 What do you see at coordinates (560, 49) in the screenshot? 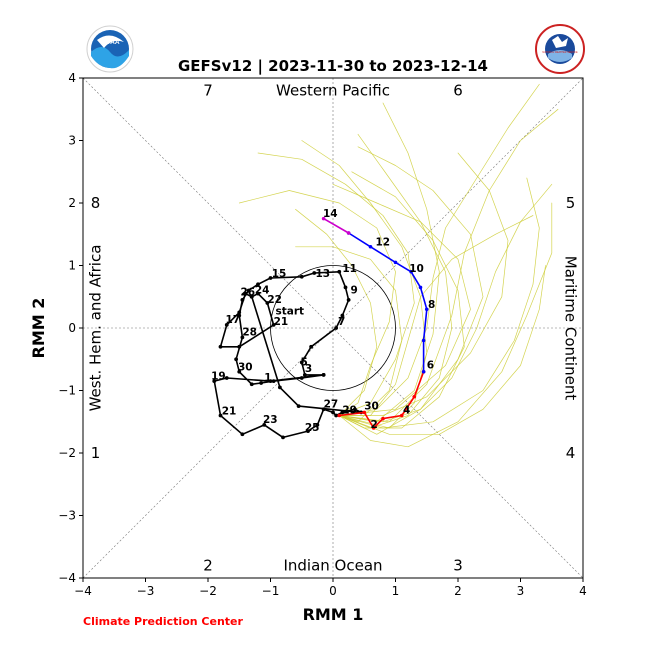
I see `nws-logo-icon: NATIONAL WEATHER SERVICE` at bounding box center [560, 49].